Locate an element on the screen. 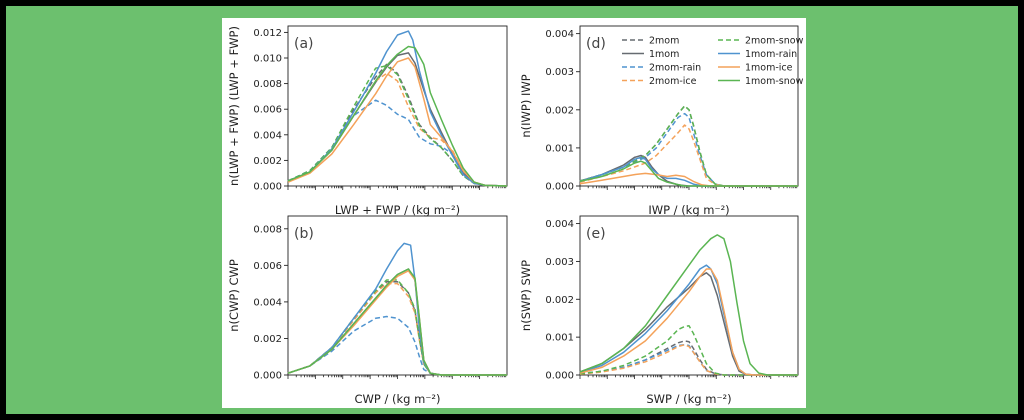  legend-label: 1mom-ice is located at coordinates (769, 68).